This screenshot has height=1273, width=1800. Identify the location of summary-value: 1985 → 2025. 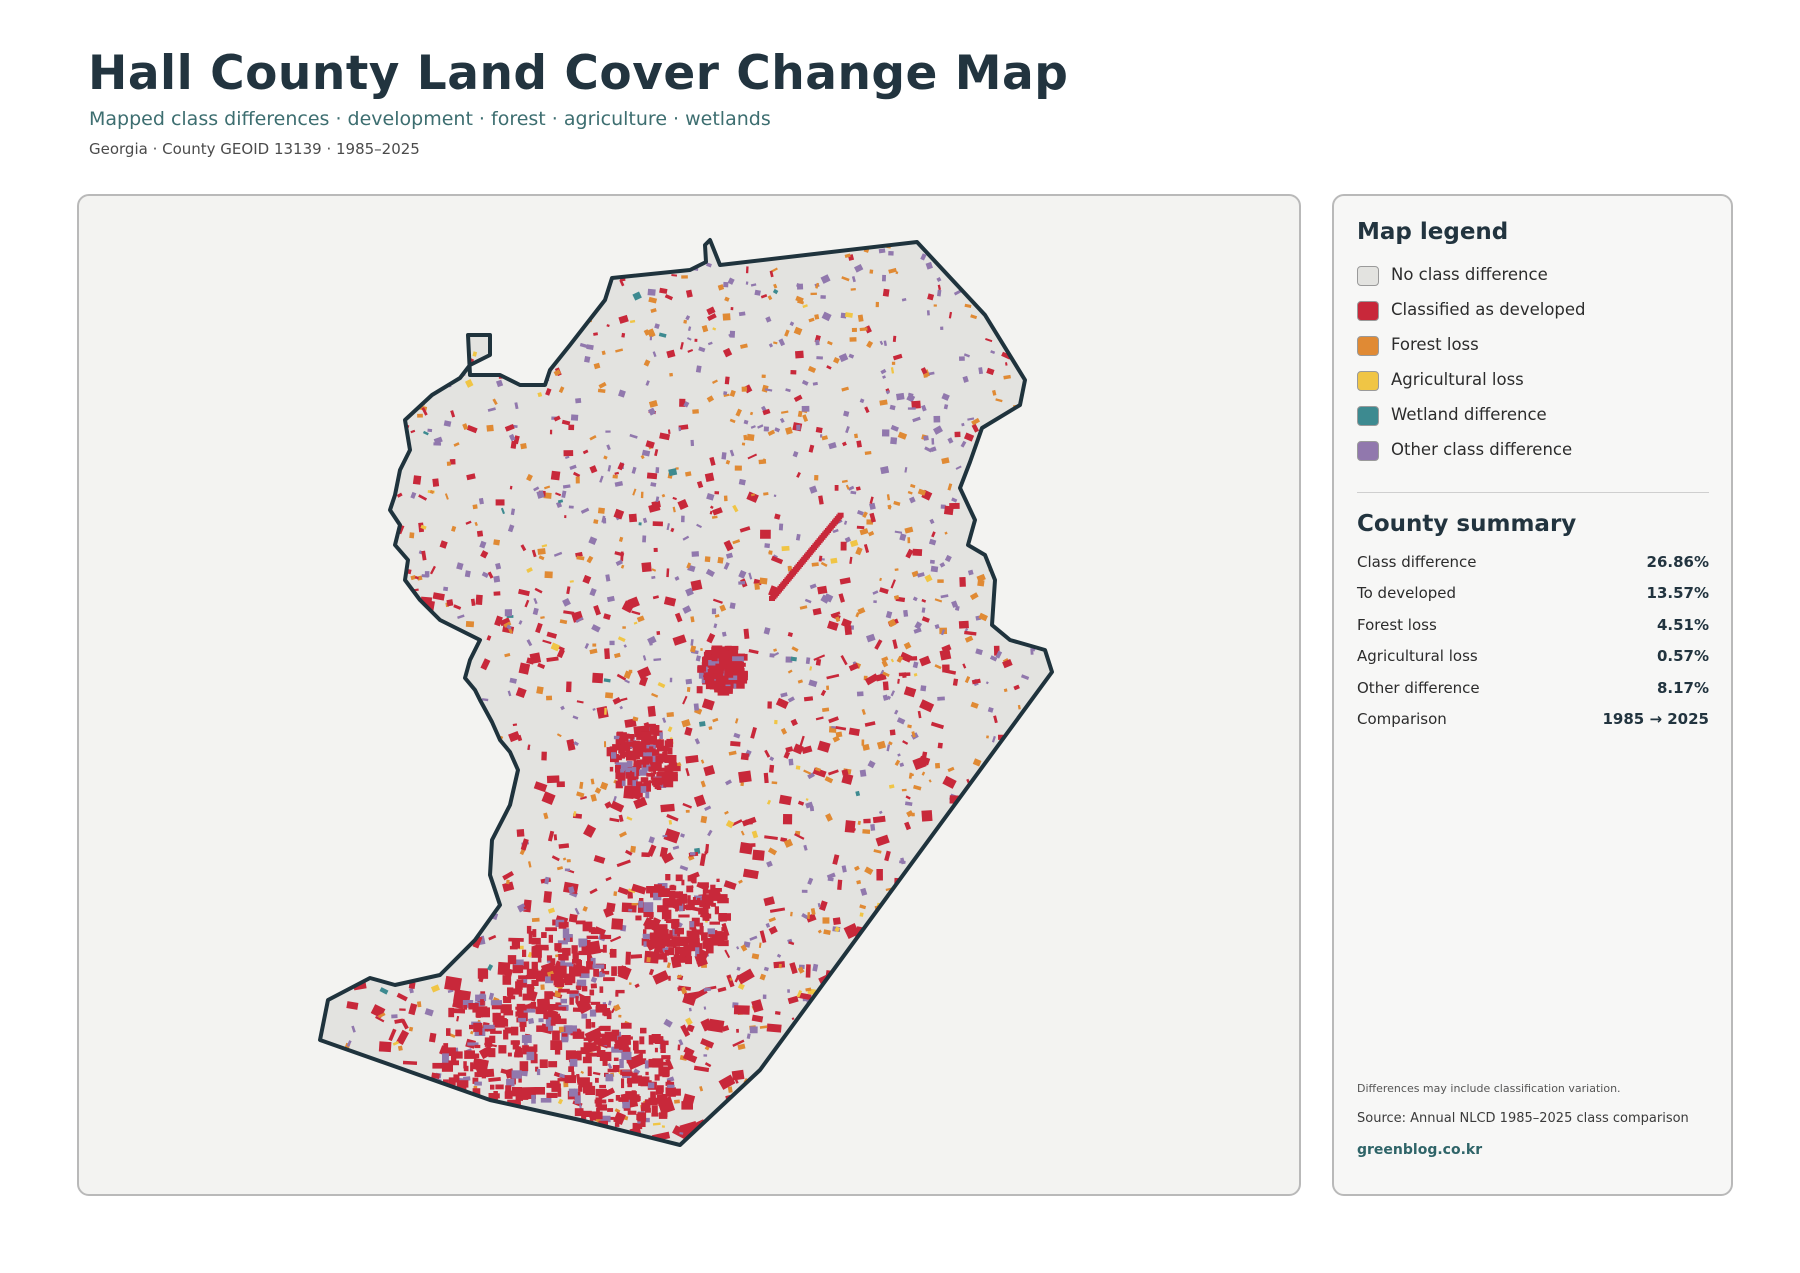
(1655, 718).